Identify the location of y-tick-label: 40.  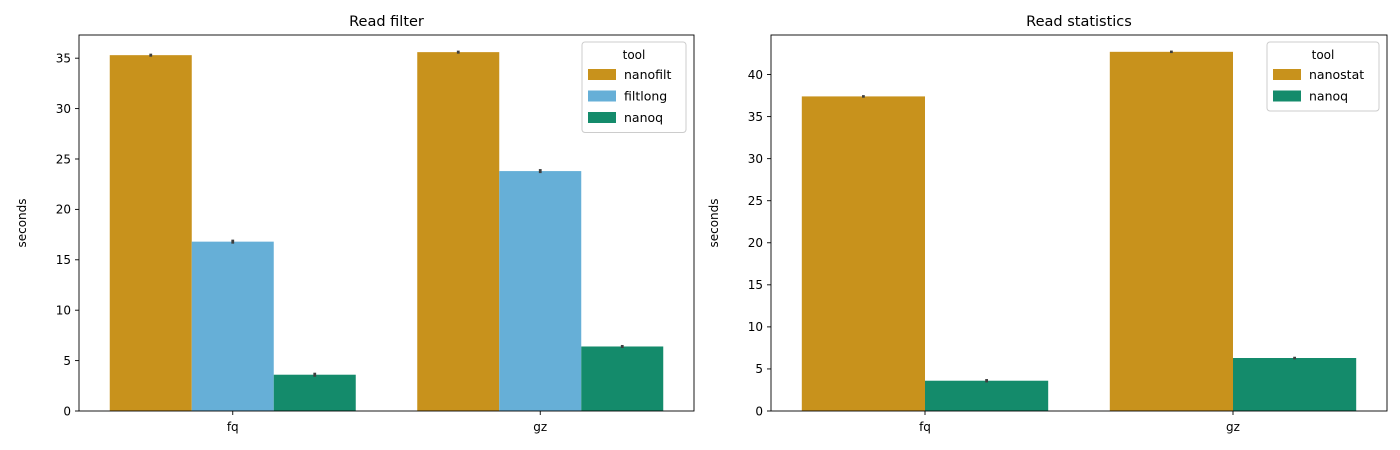
(755, 75).